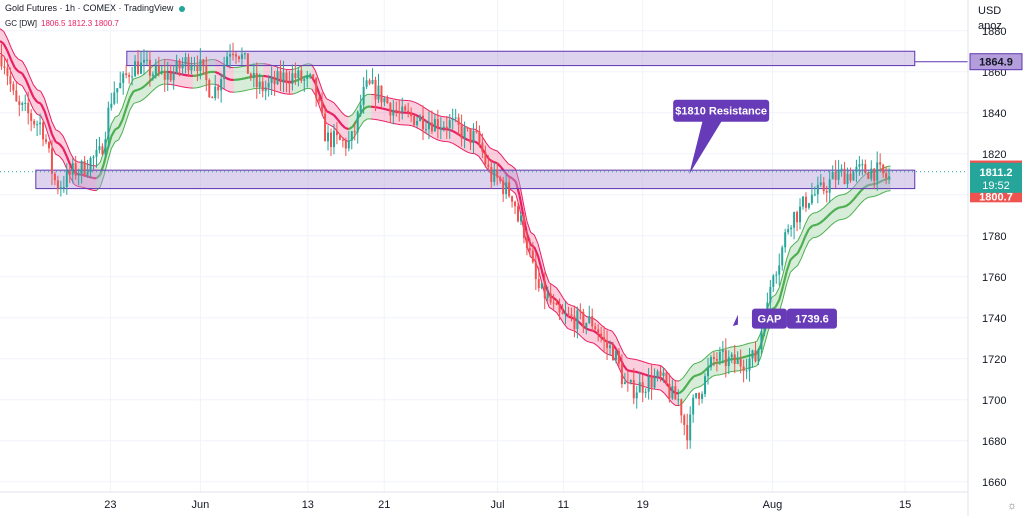 The width and height of the screenshot is (1024, 516). Describe the element at coordinates (990, 19) in the screenshot. I see `currency-selector: USD apoz` at that location.